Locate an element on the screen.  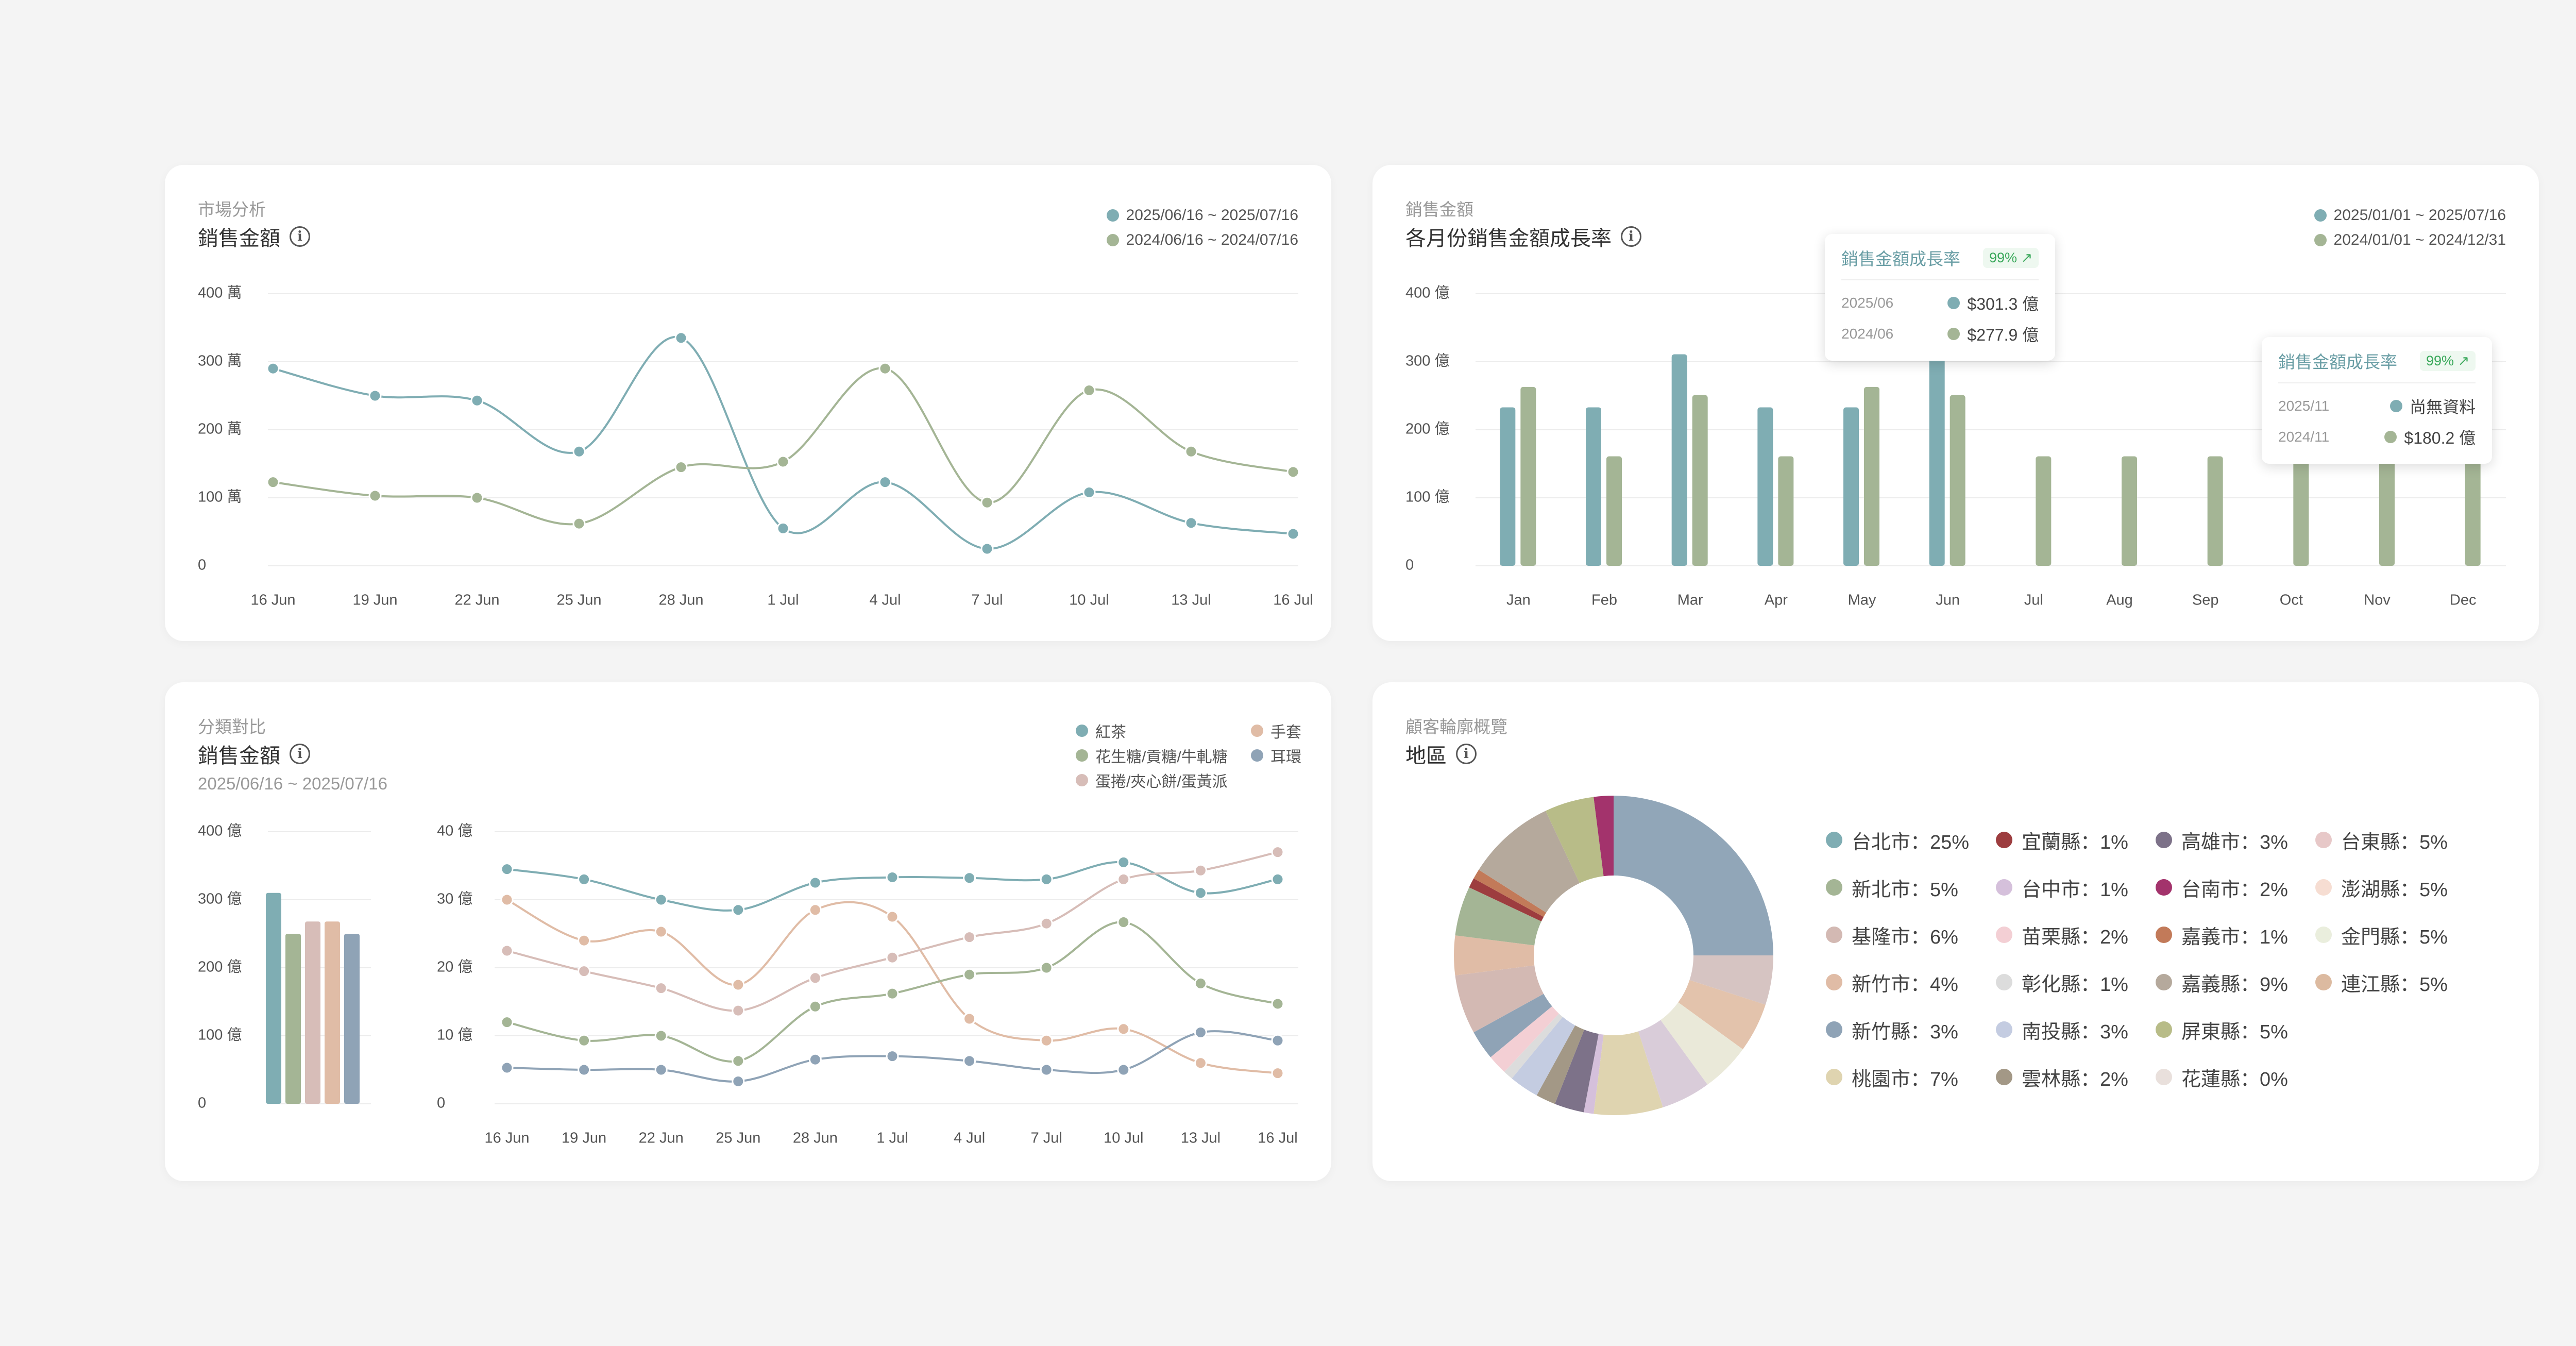
legend-item: 2024/06/16 ~ 2024/07/16 is located at coordinates (1202, 240).